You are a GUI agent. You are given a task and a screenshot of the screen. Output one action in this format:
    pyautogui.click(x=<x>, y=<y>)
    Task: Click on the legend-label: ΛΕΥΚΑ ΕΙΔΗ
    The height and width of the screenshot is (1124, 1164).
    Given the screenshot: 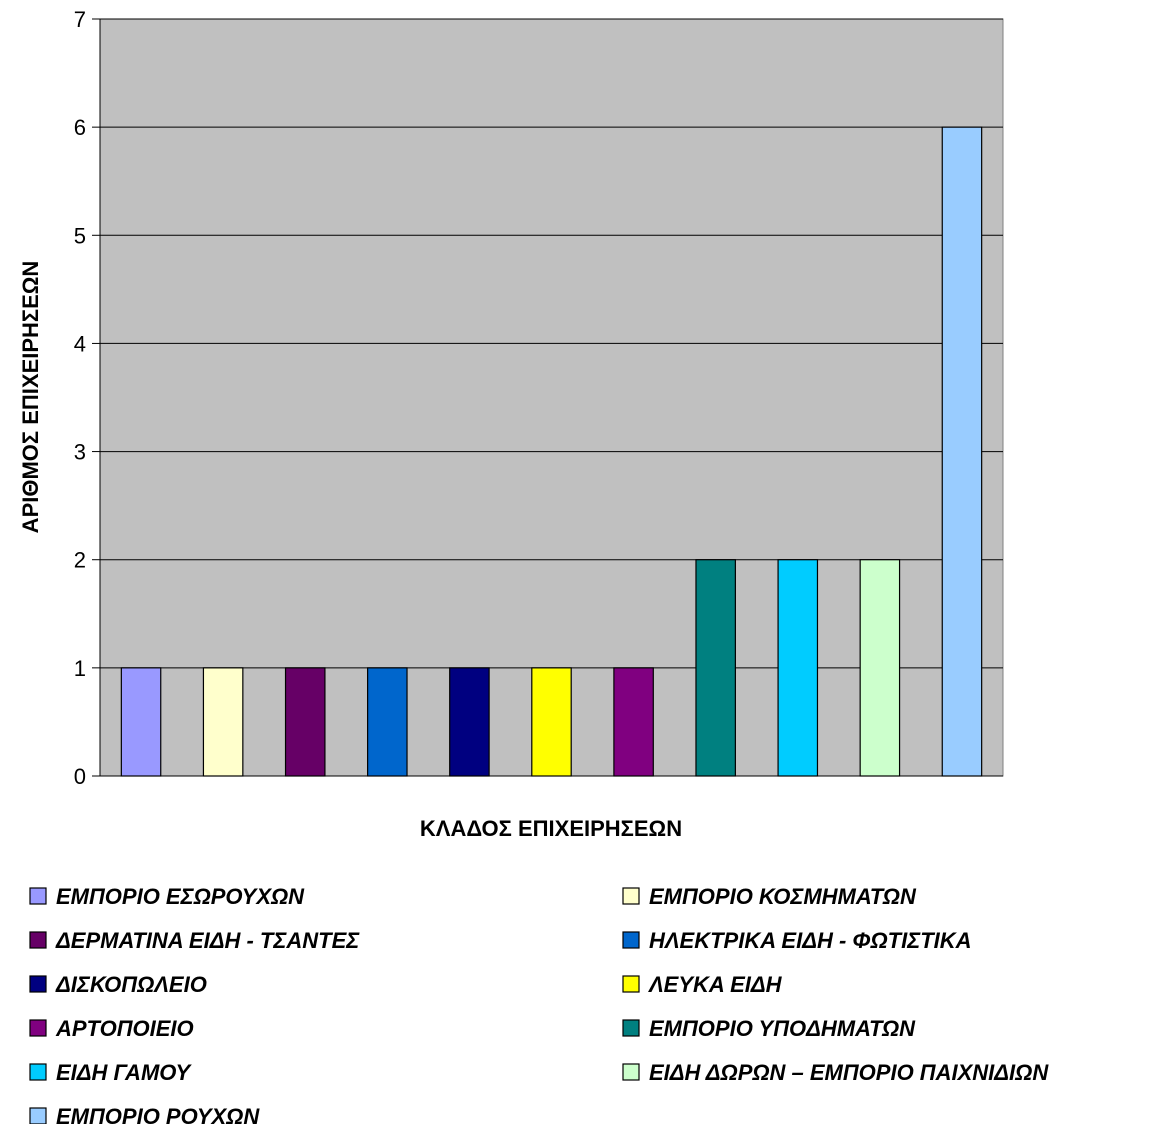 What is the action you would take?
    pyautogui.click(x=715, y=984)
    